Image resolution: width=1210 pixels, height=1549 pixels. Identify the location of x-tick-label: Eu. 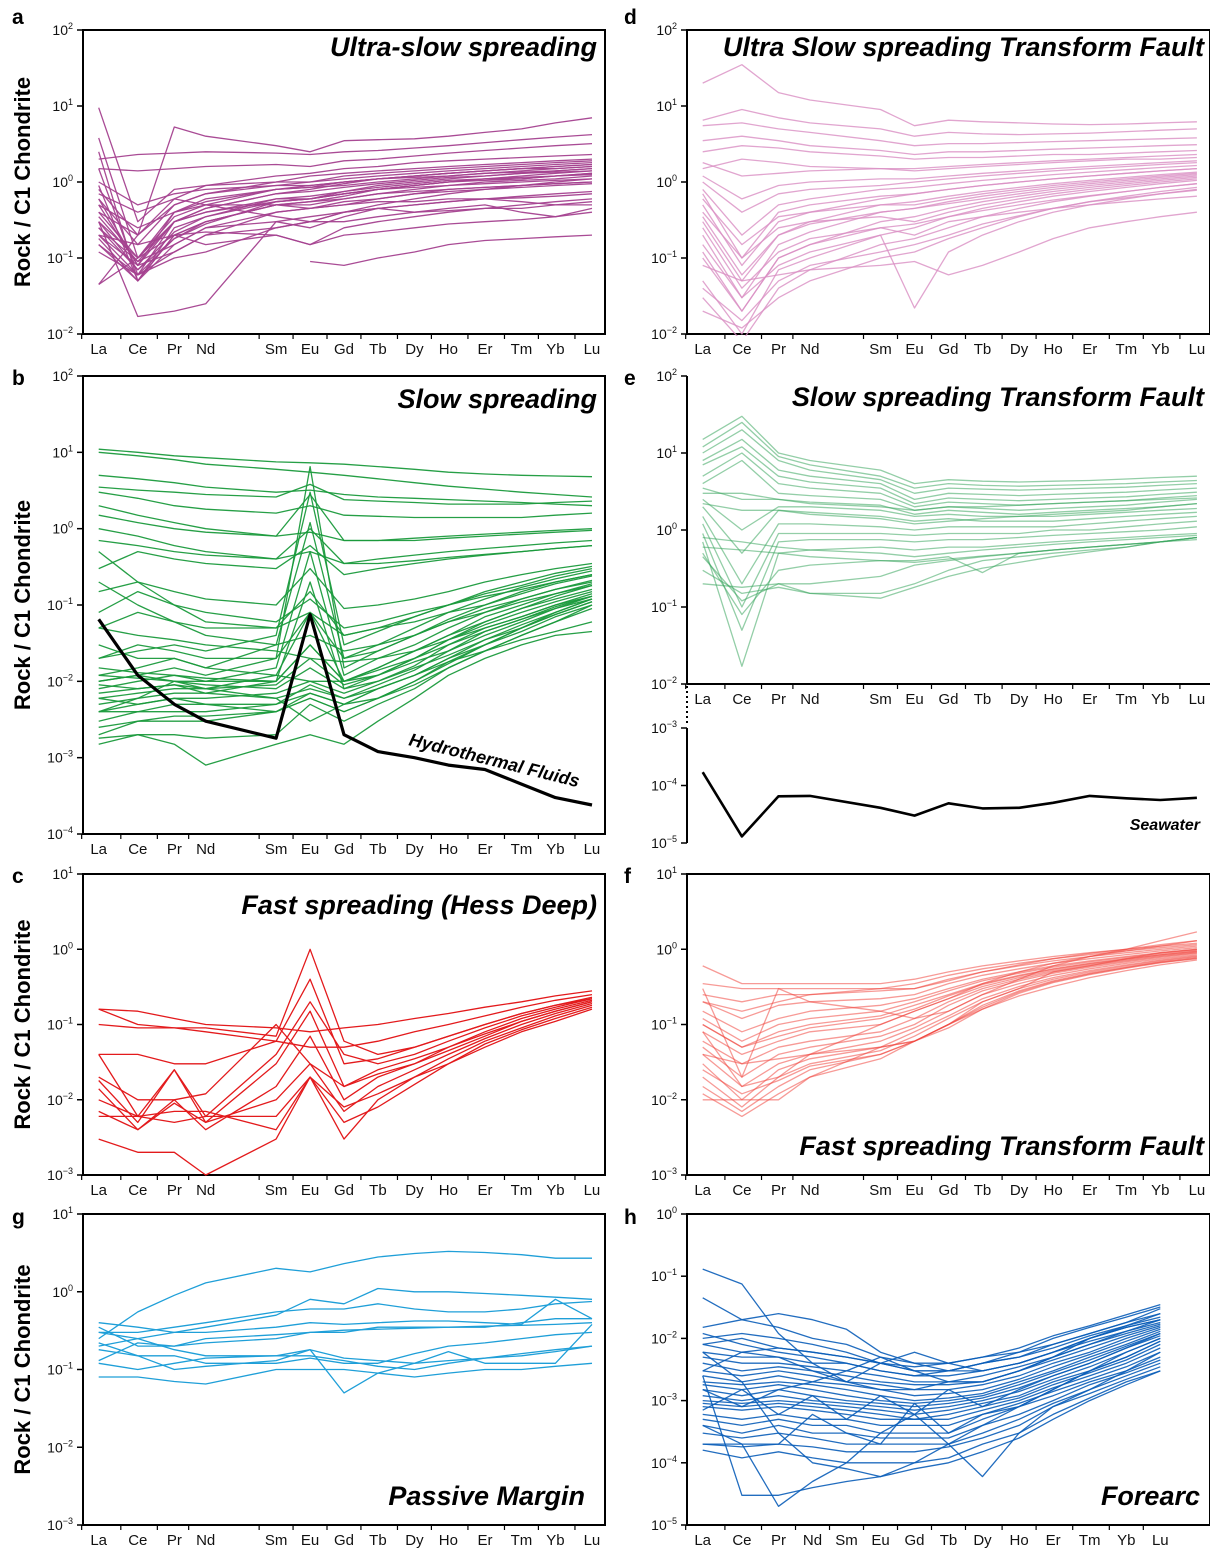
(310, 849).